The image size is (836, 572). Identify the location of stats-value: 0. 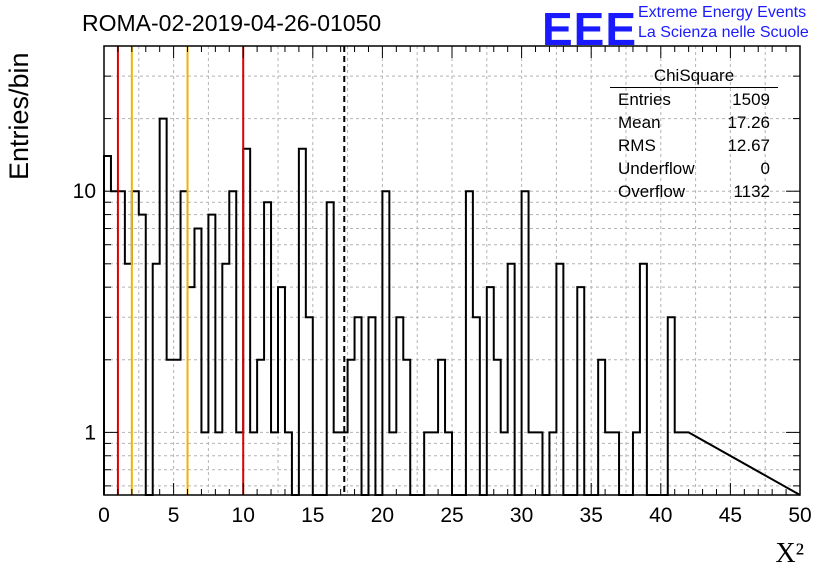
(765, 168).